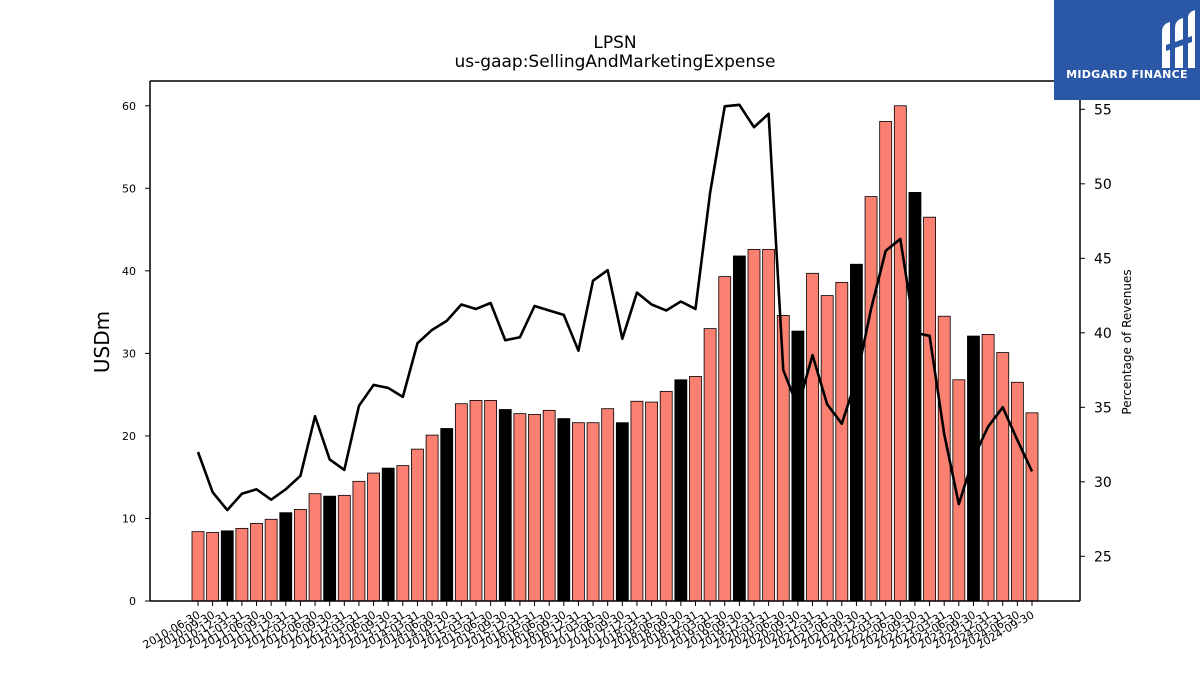  Describe the element at coordinates (129, 436) in the screenshot. I see `y-tick-label: 20` at that location.